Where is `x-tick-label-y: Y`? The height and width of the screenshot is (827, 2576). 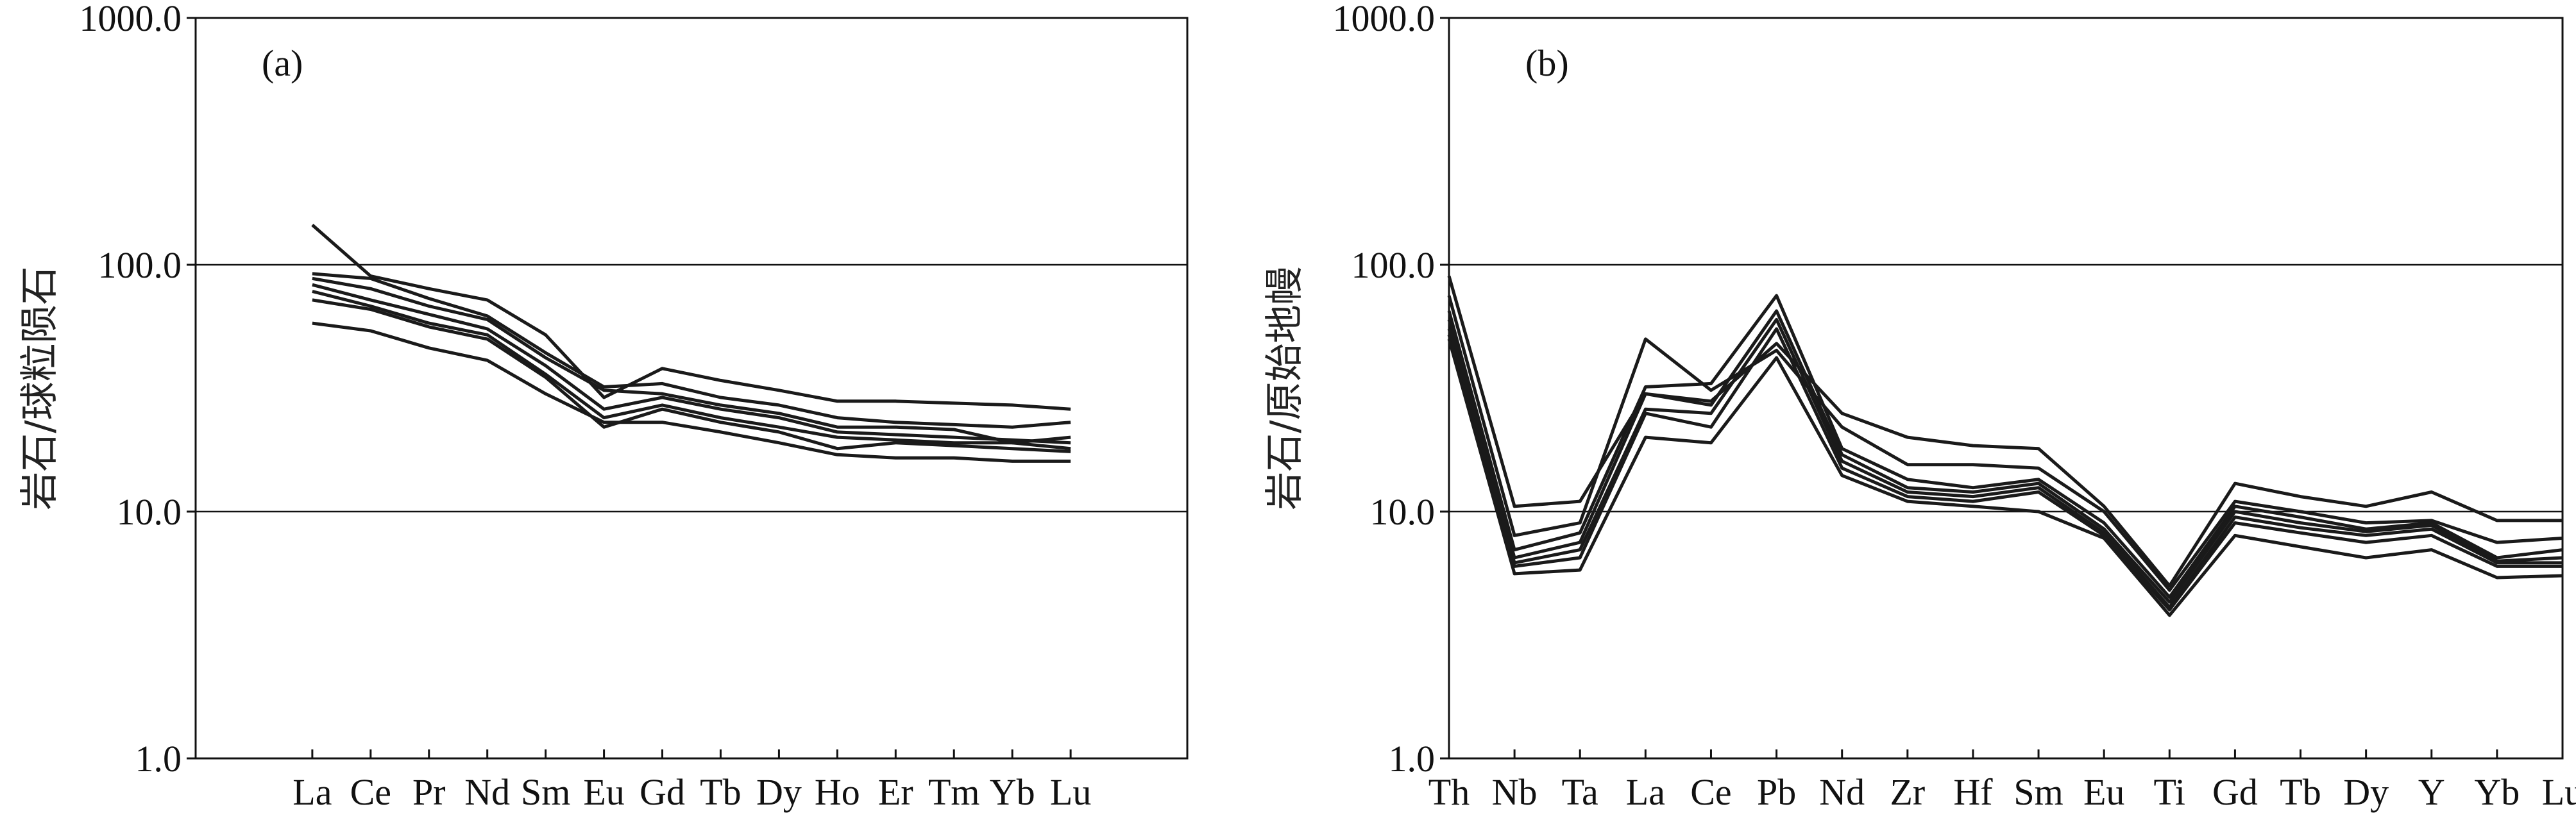
x-tick-label-y: Y is located at coordinates (2431, 792).